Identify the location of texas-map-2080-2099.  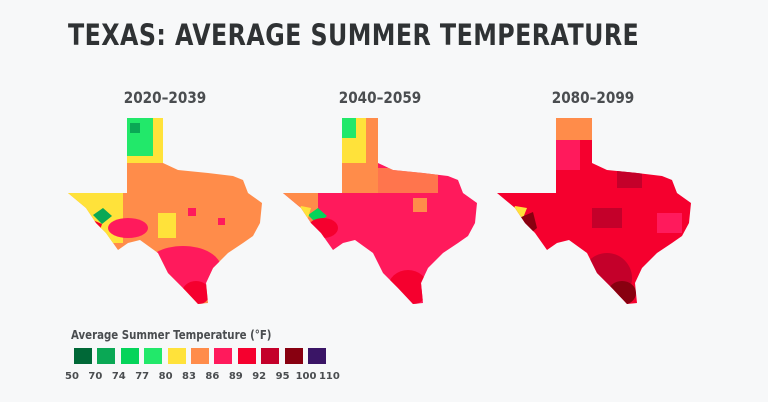
(594, 211).